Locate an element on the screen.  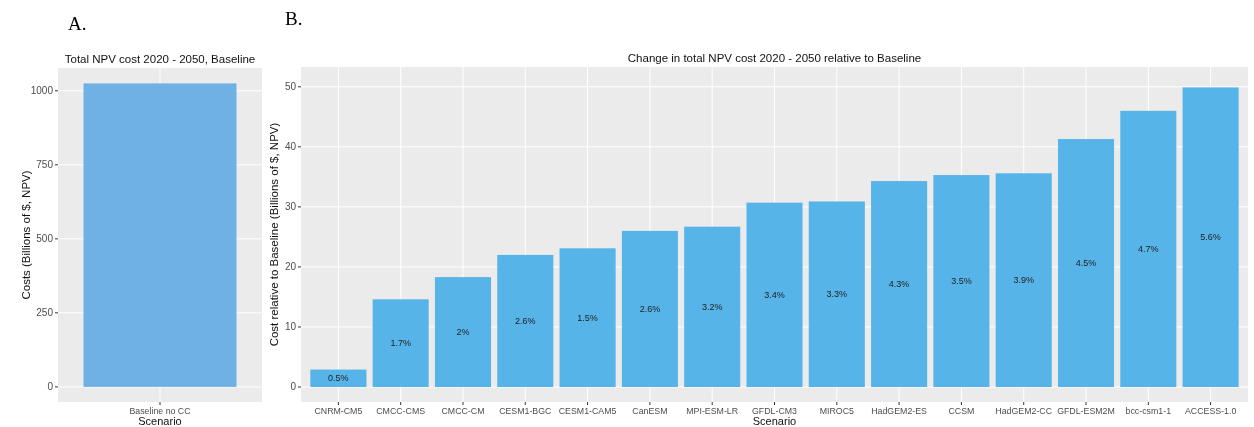
y-tick-label: 40 is located at coordinates (290, 147).